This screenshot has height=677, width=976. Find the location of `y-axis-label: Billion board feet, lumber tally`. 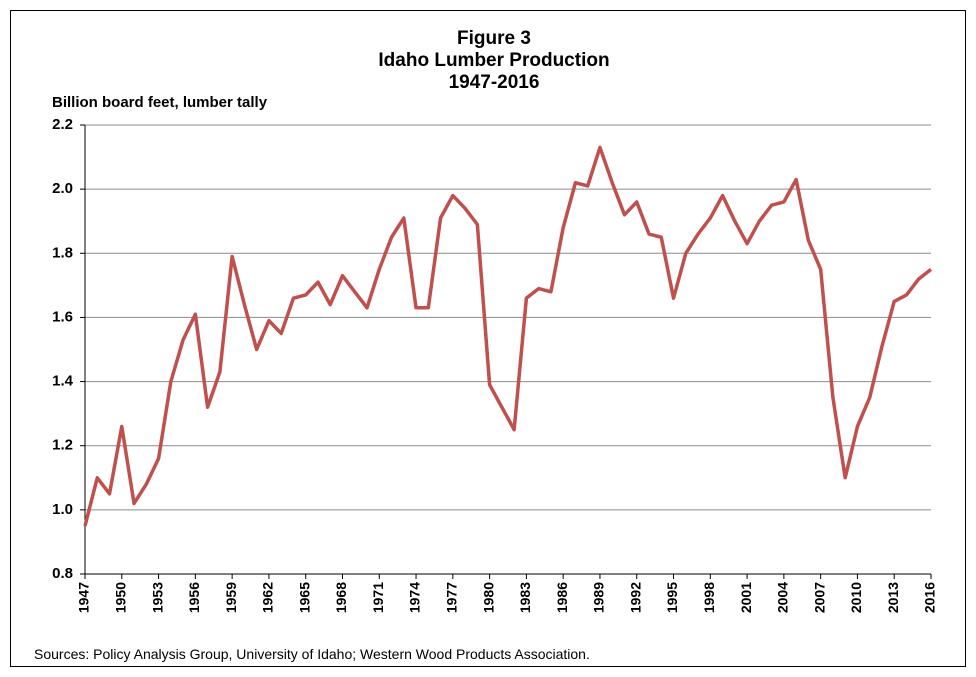

y-axis-label: Billion board feet, lumber tally is located at coordinates (160, 102).